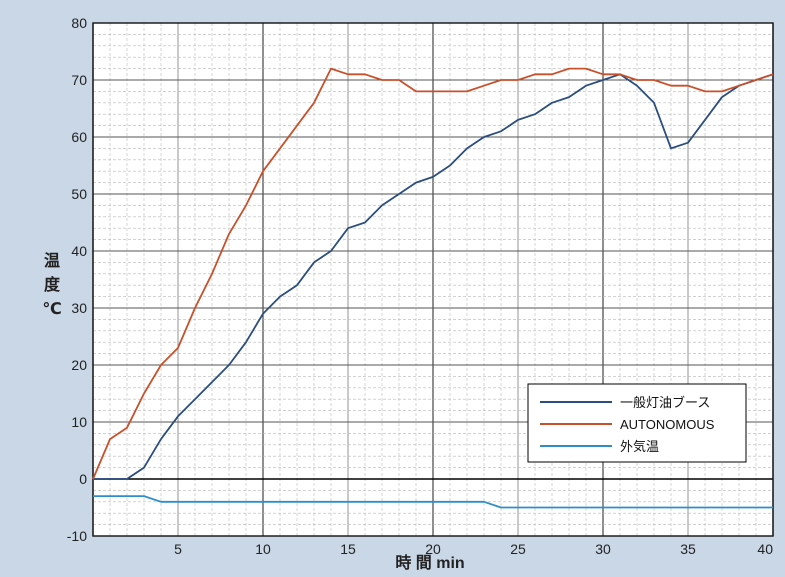 The height and width of the screenshot is (577, 785). I want to click on y-axis-title-char-2: 度, so click(52, 284).